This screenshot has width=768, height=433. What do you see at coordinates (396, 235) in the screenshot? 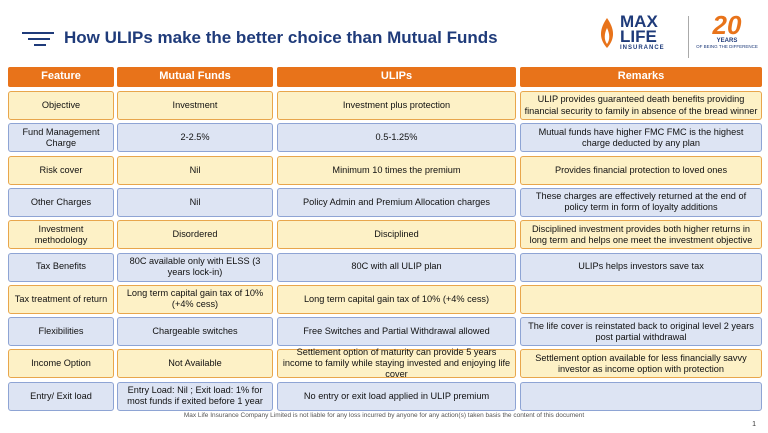
I see `table-cell: Disciplined` at bounding box center [396, 235].